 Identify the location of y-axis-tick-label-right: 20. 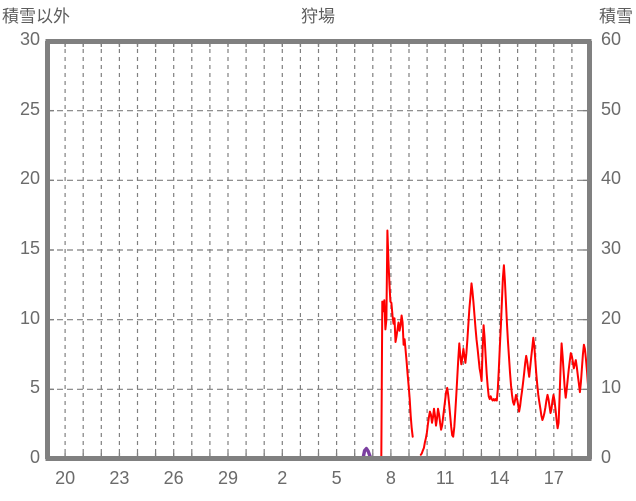
(611, 317).